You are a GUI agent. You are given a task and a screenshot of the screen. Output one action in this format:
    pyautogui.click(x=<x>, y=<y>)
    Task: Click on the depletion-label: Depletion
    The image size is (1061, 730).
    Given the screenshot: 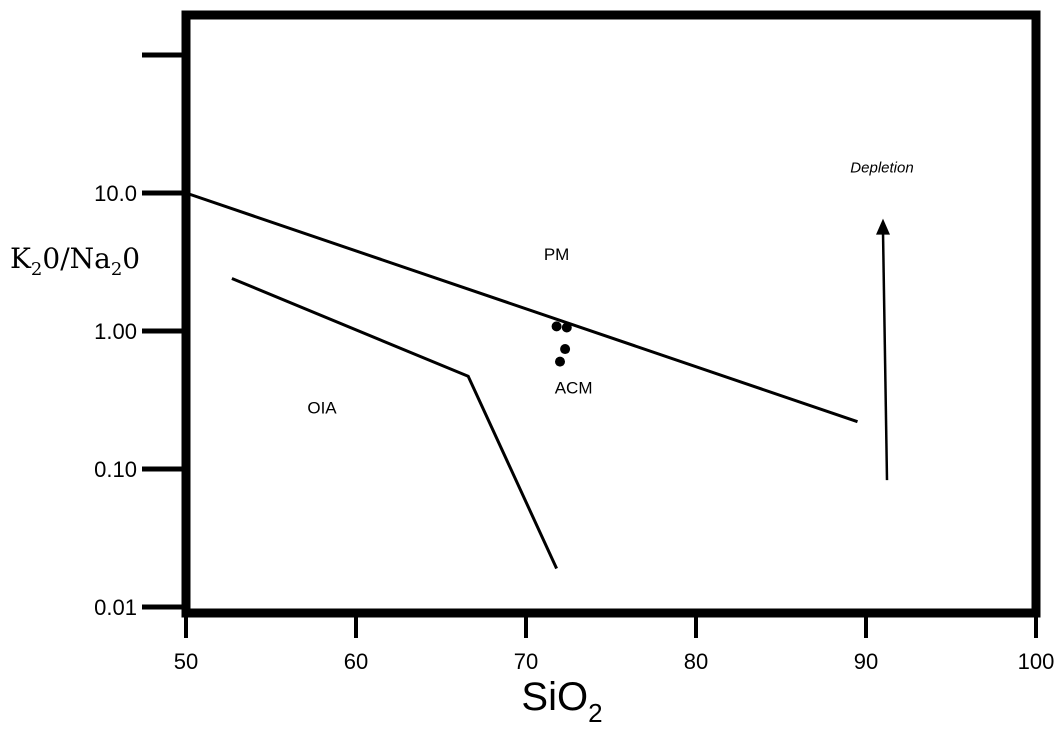 What is the action you would take?
    pyautogui.click(x=881, y=168)
    